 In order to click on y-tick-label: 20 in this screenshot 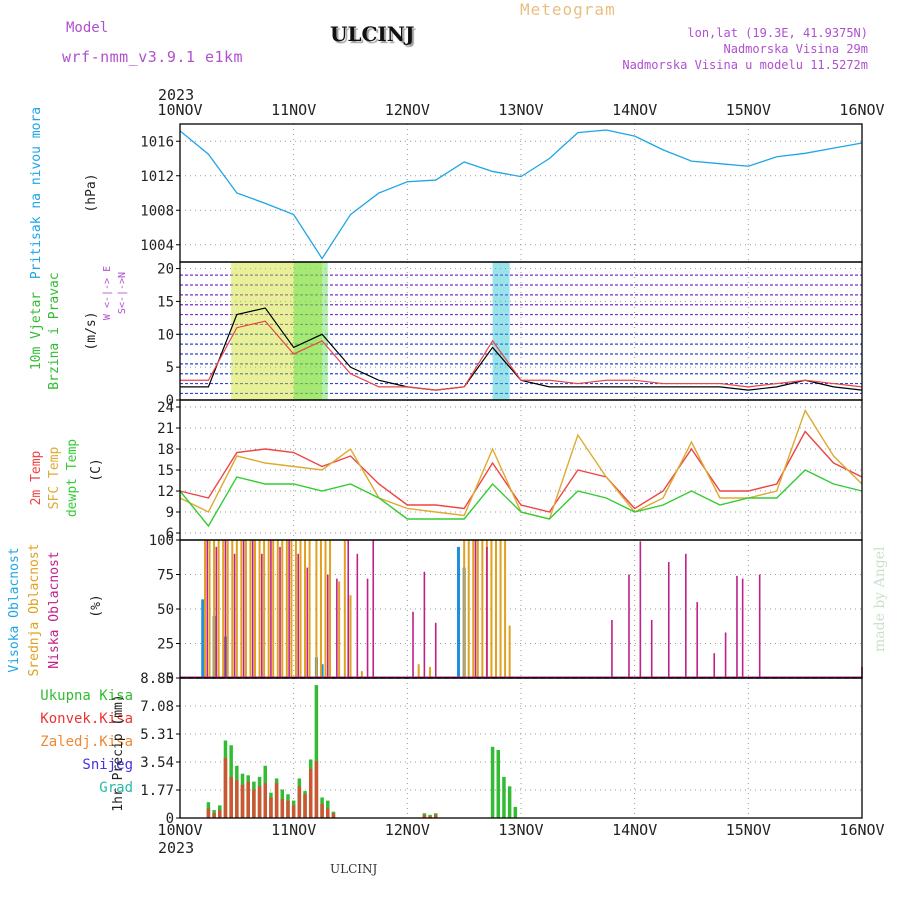, I will do `click(165, 270)`.